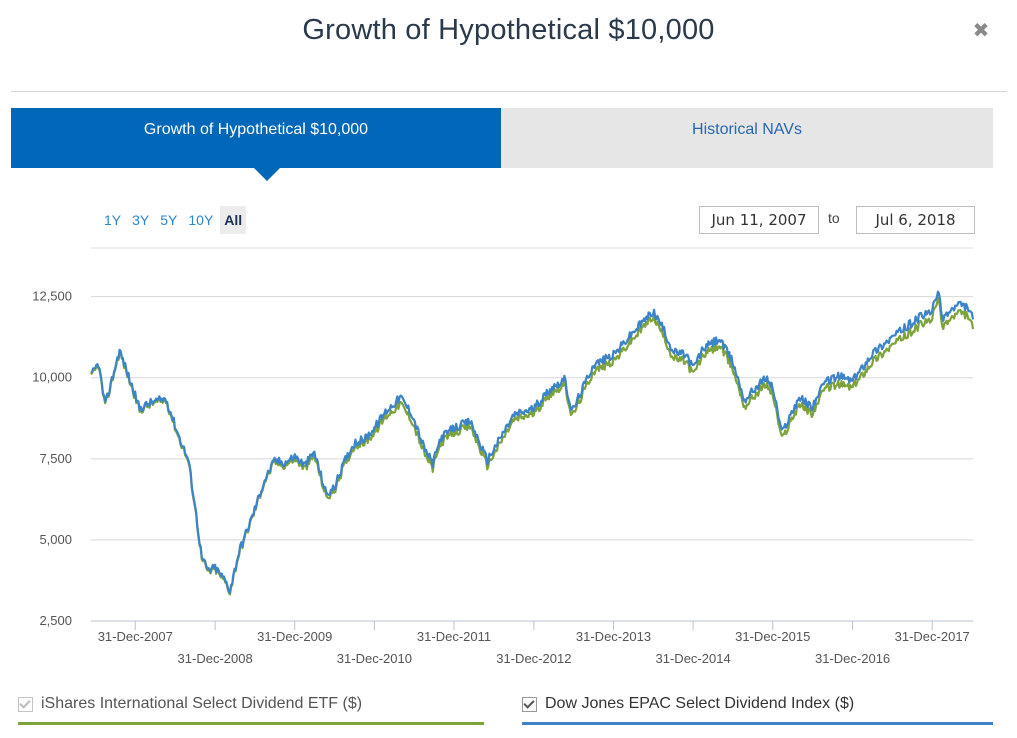 The width and height of the screenshot is (1017, 738). What do you see at coordinates (509, 91) in the screenshot?
I see `divider` at bounding box center [509, 91].